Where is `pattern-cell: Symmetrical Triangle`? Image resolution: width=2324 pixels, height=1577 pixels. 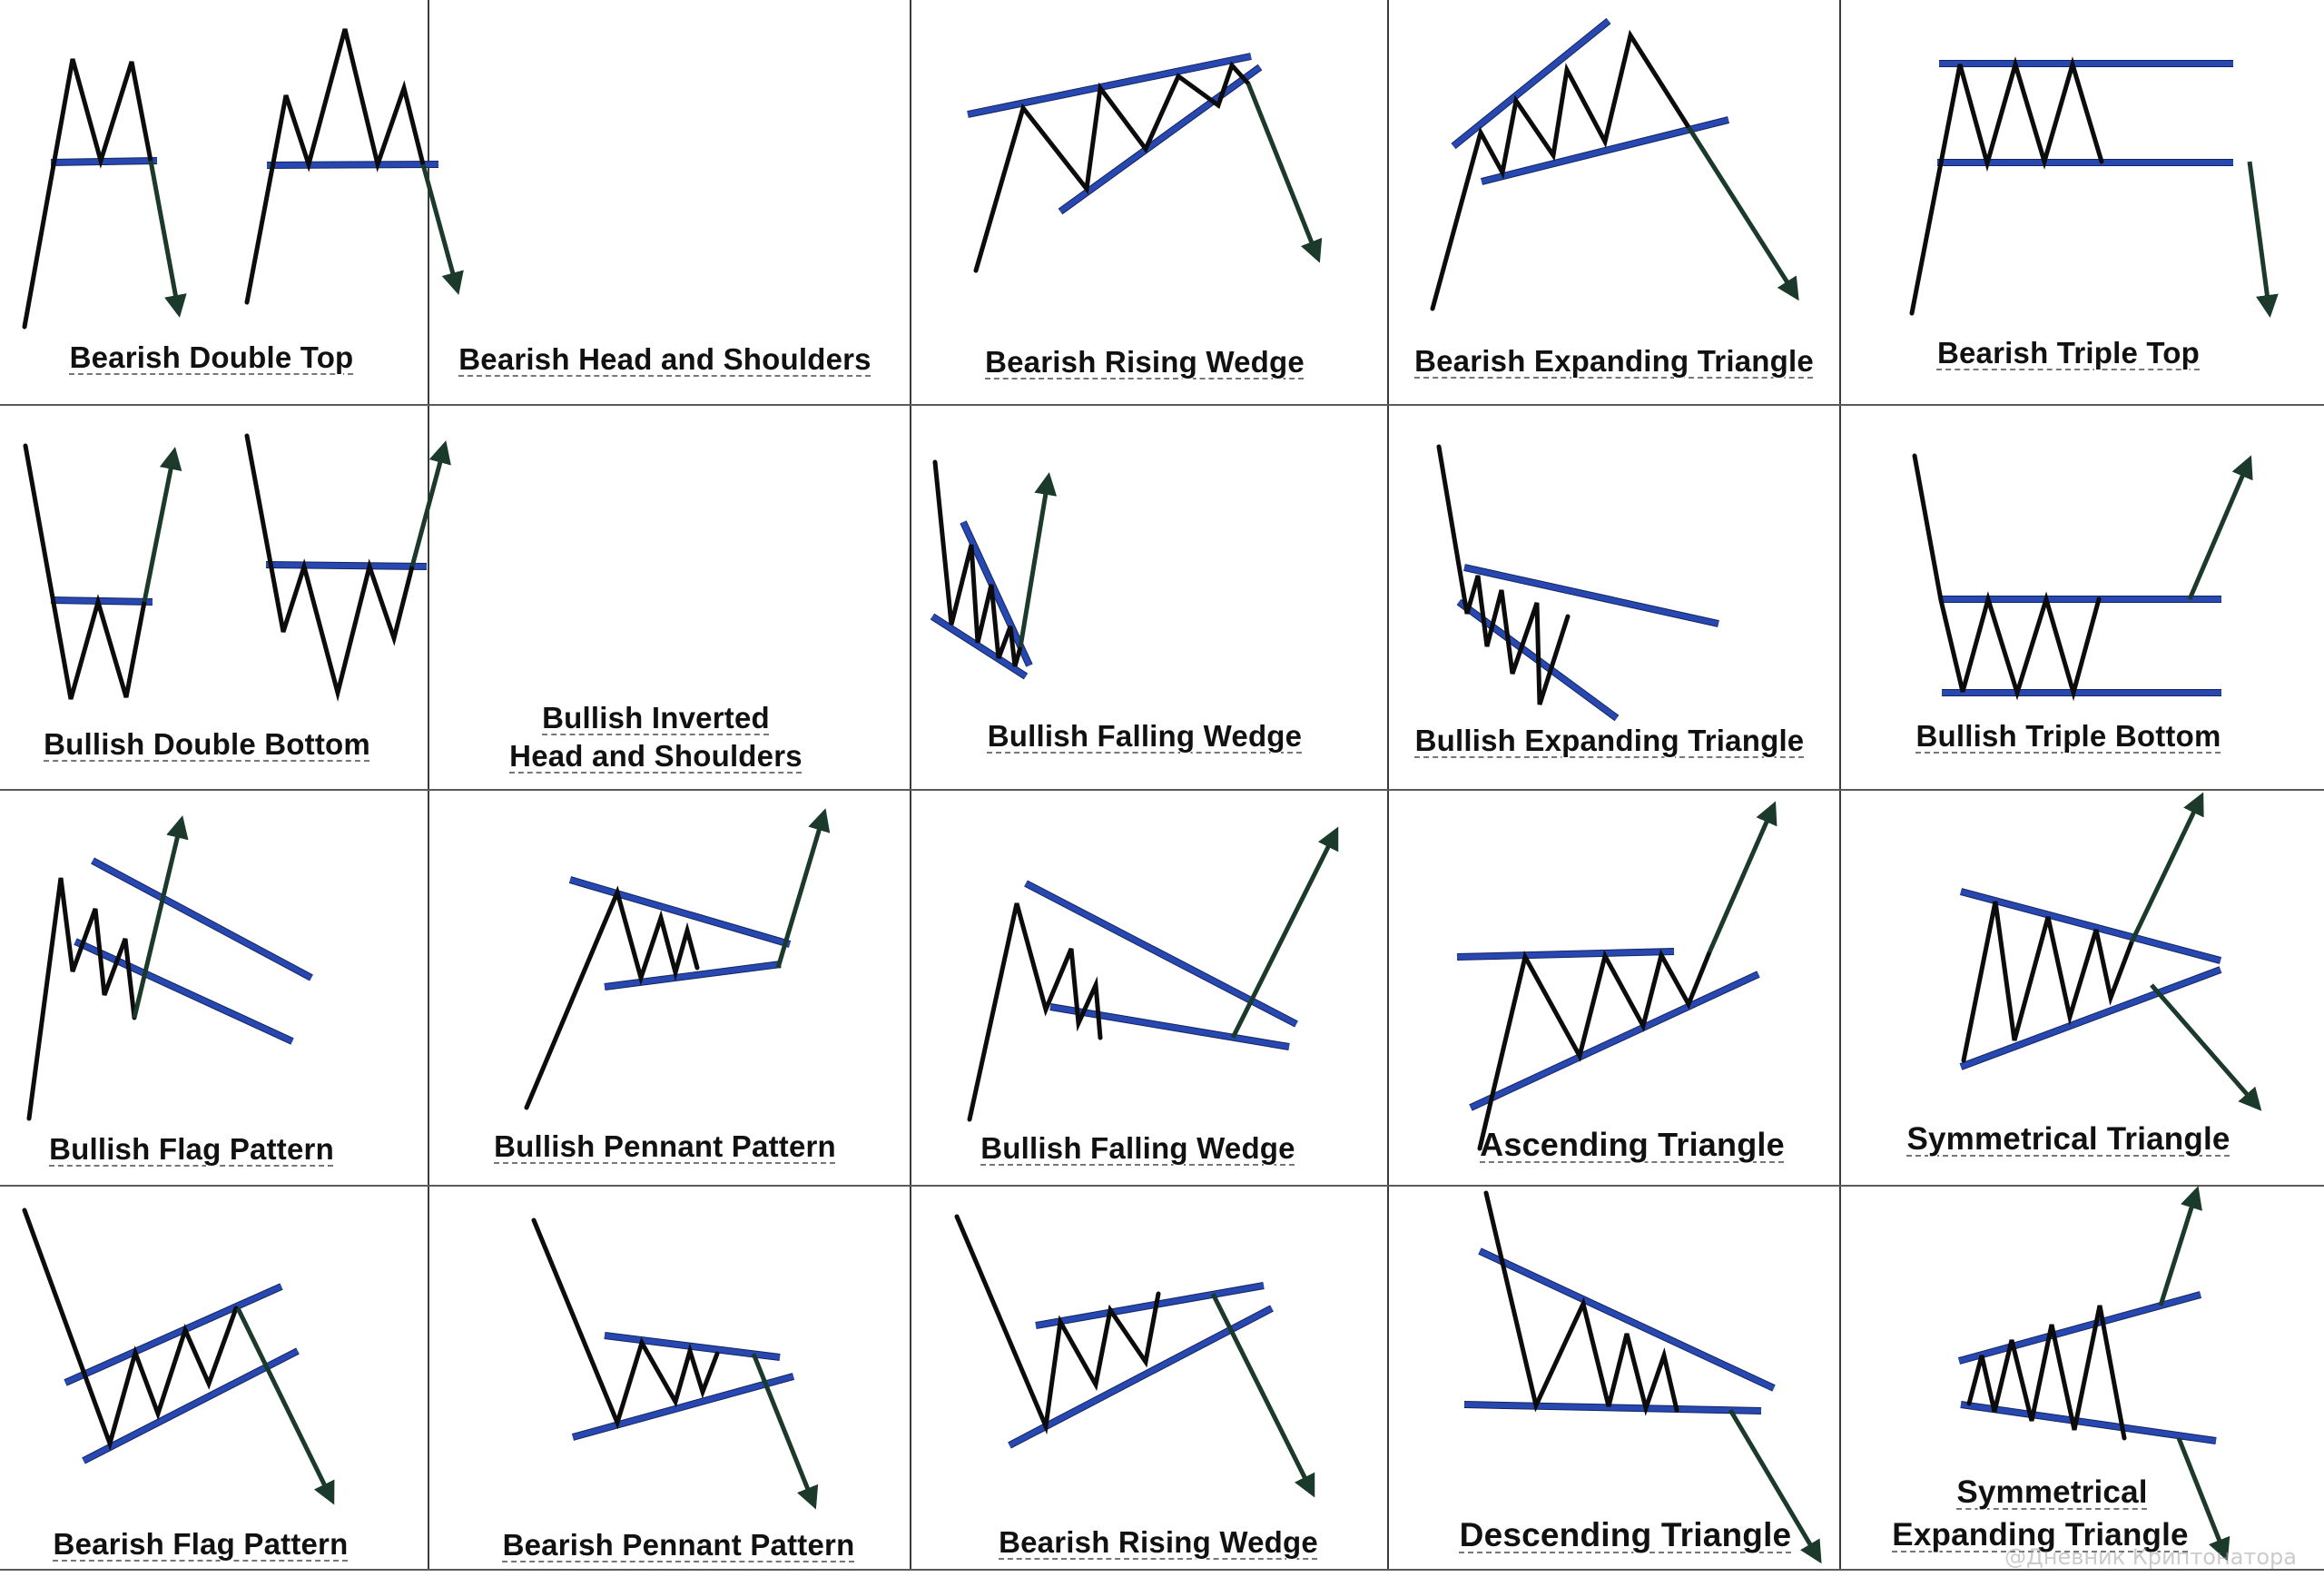
pattern-cell: Symmetrical Triangle is located at coordinates (2082, 988).